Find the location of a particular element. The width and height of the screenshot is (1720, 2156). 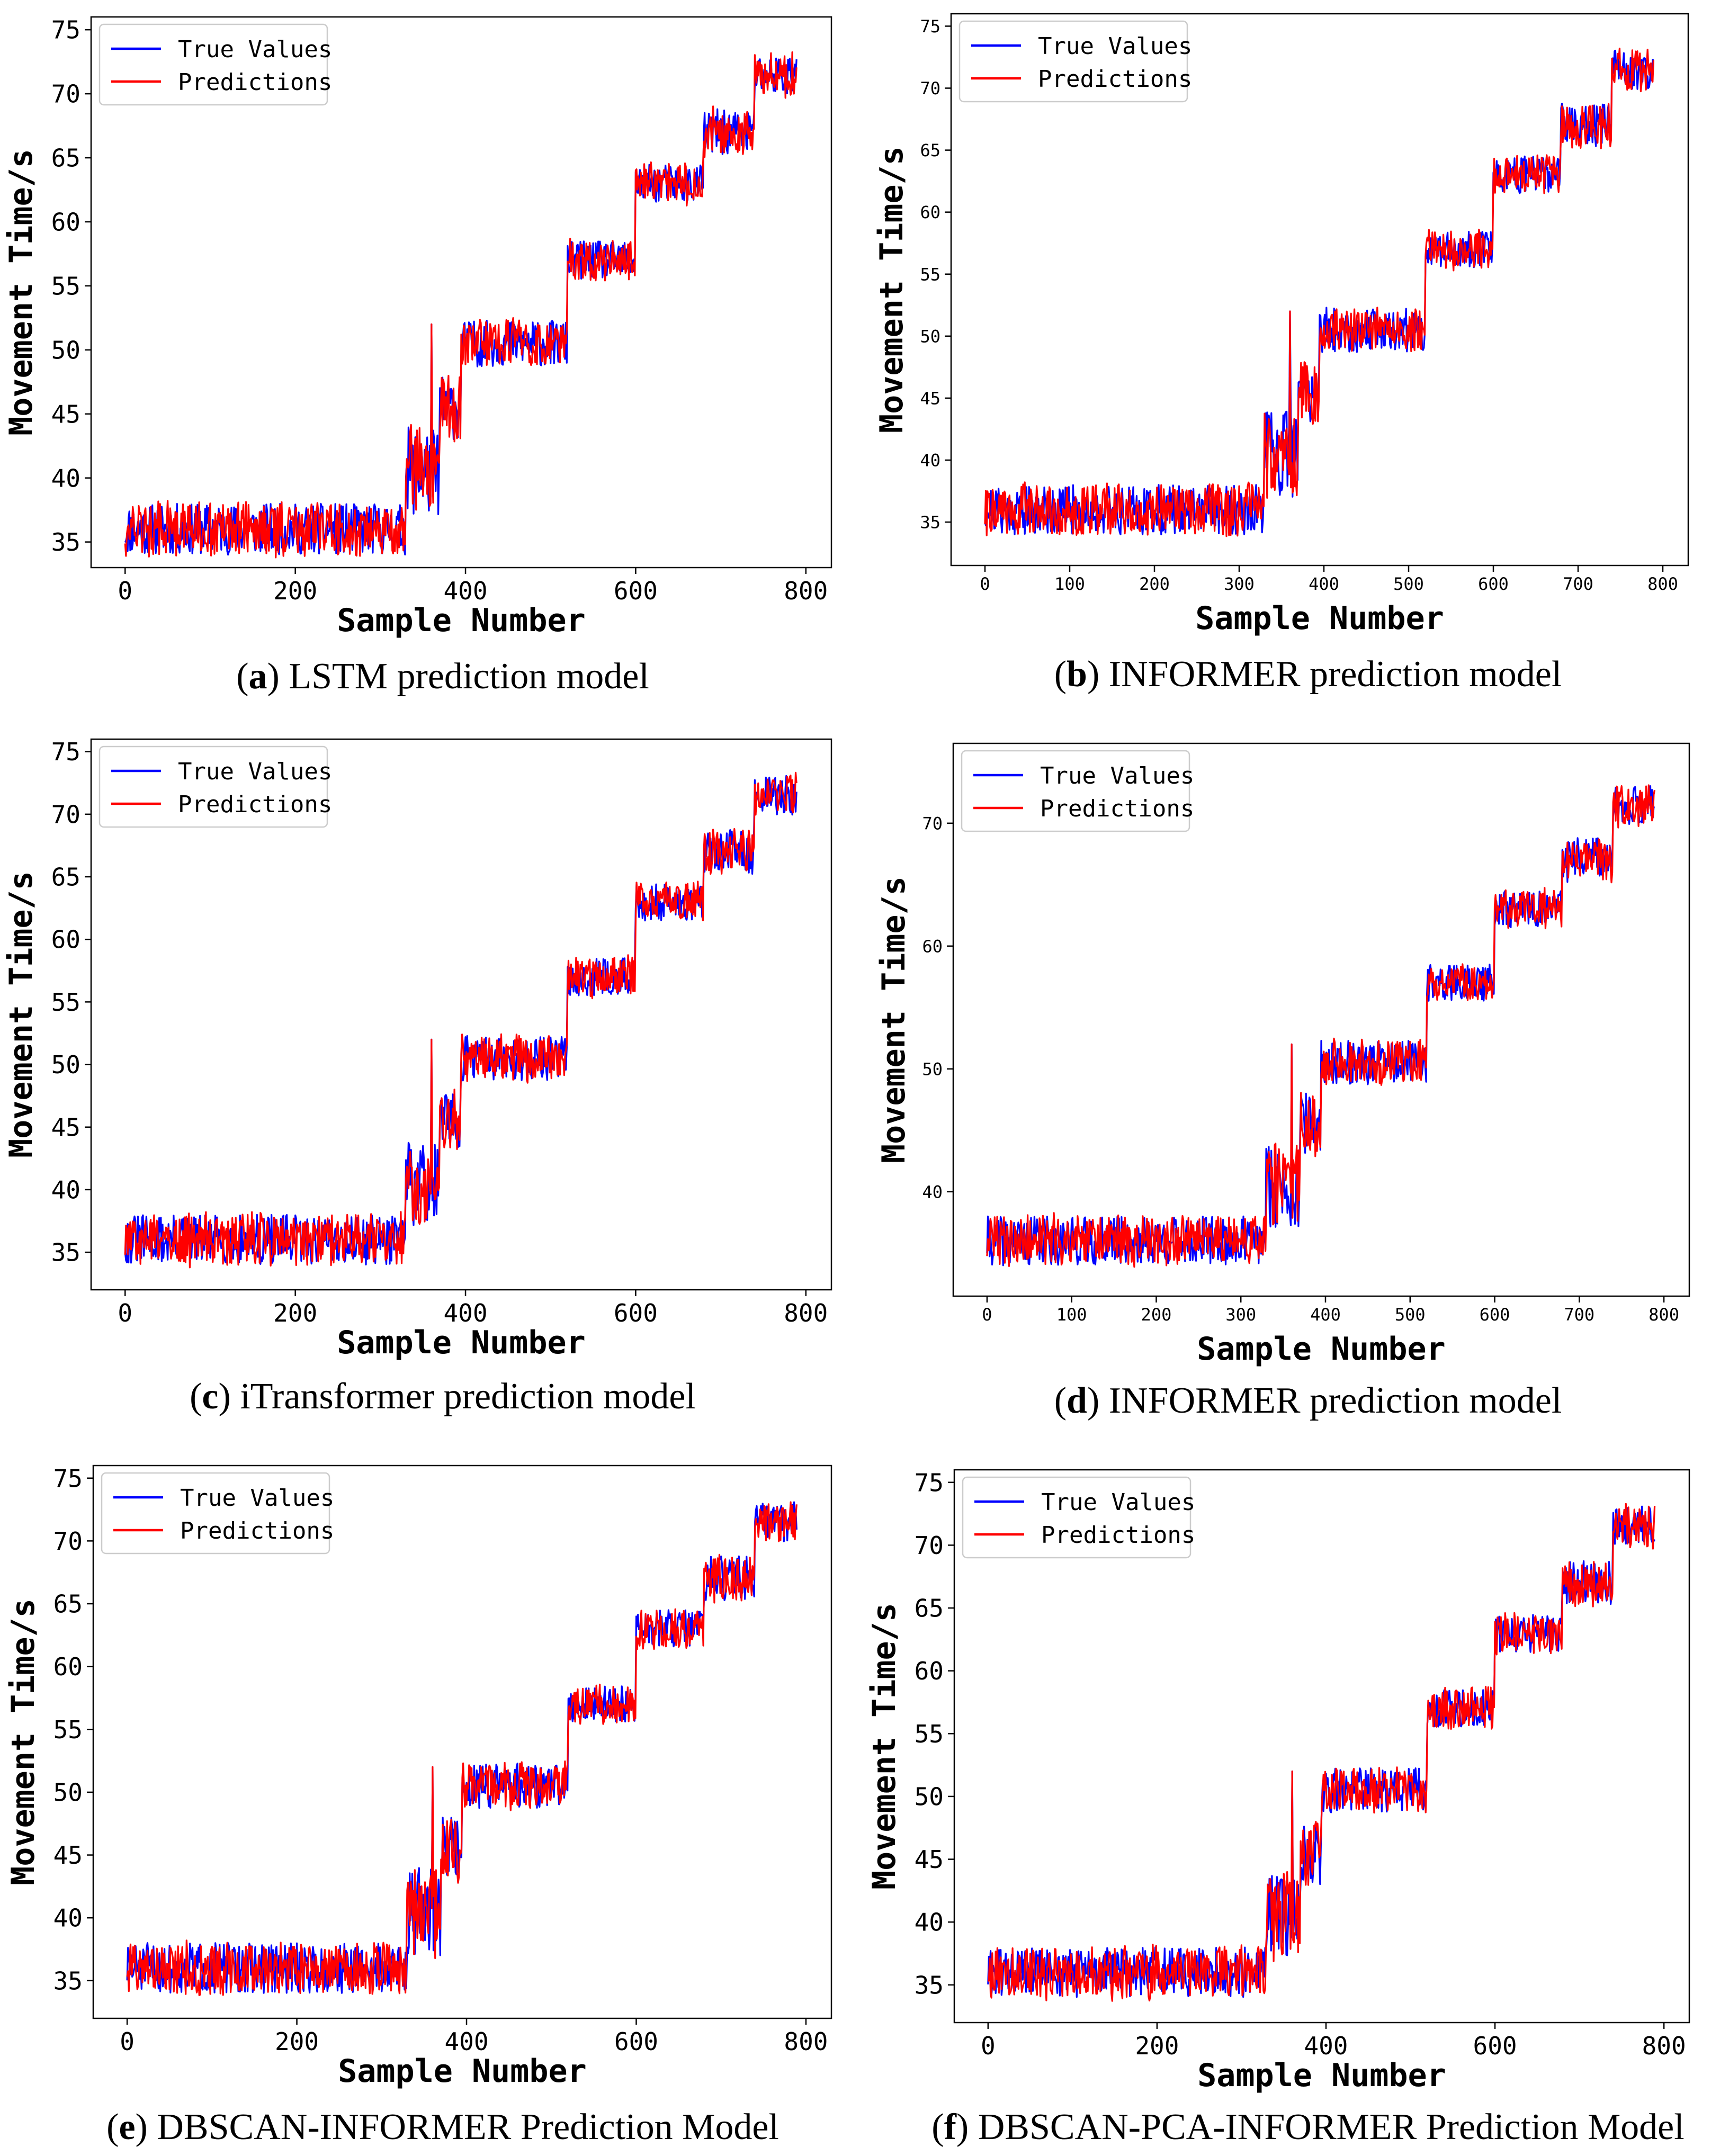

caption-text: iTransformer prediction model is located at coordinates (468, 1396).